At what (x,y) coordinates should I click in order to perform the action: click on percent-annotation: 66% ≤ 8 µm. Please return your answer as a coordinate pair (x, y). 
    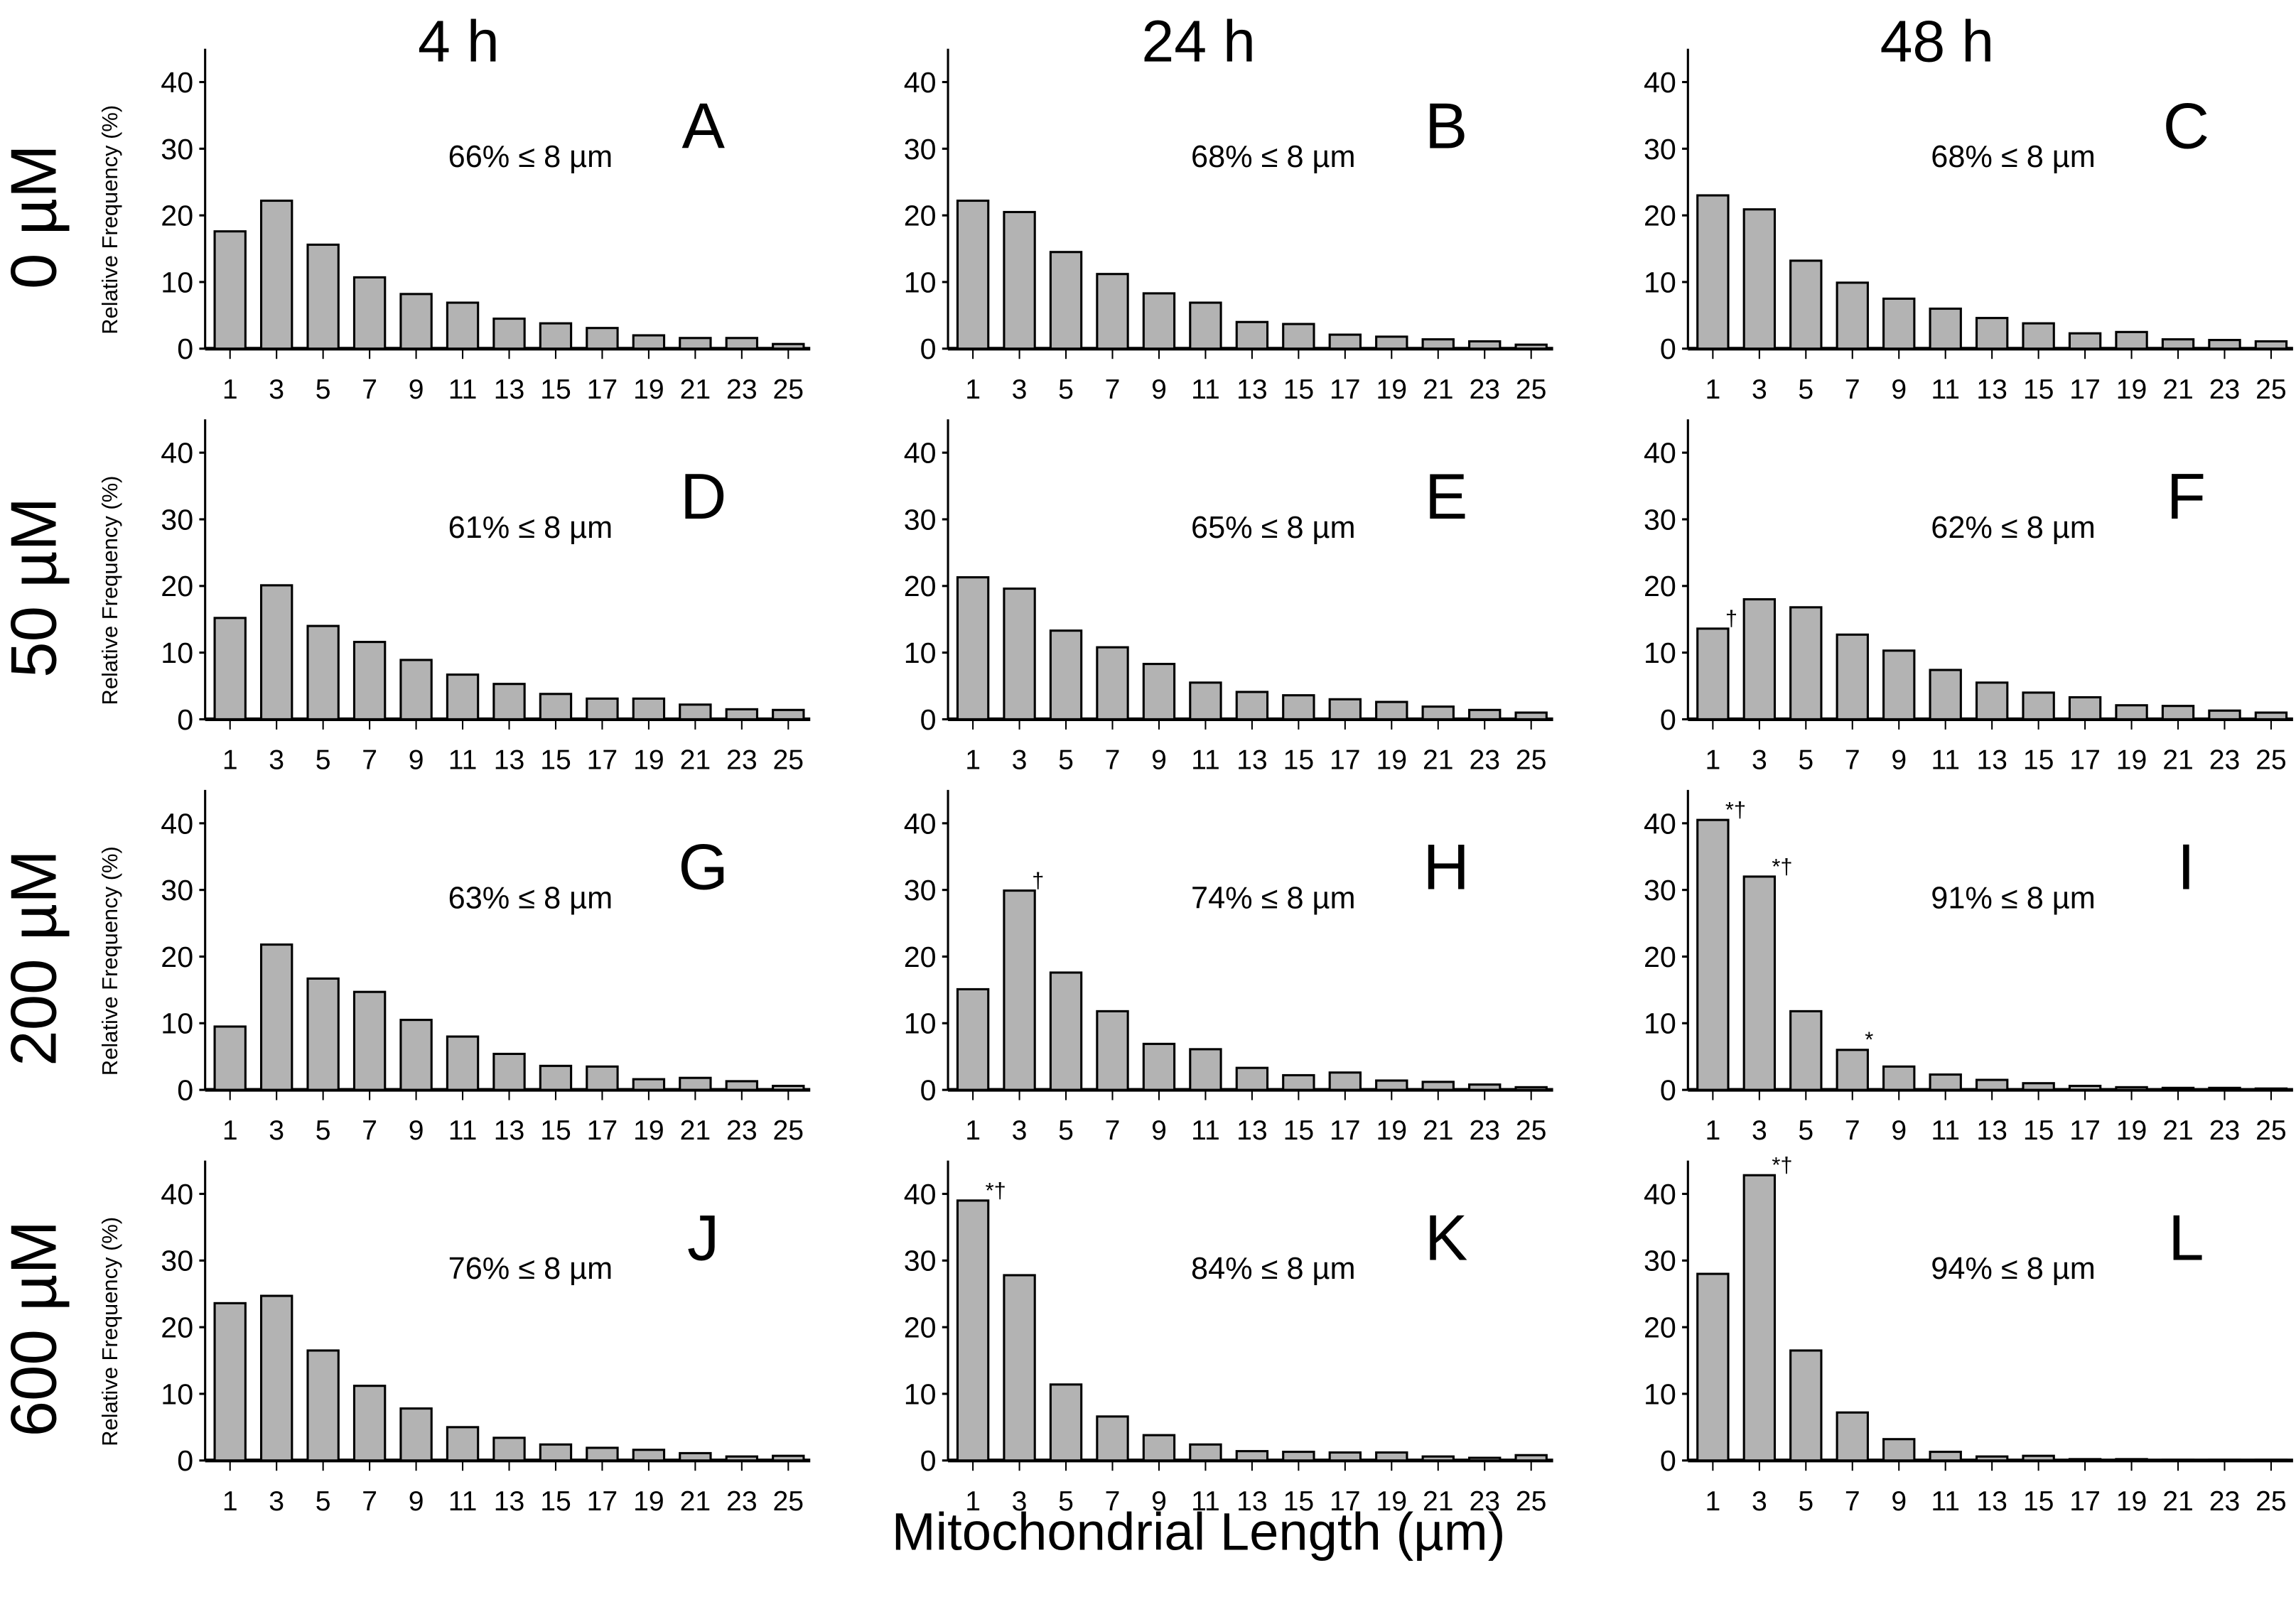
    Looking at the image, I should click on (530, 157).